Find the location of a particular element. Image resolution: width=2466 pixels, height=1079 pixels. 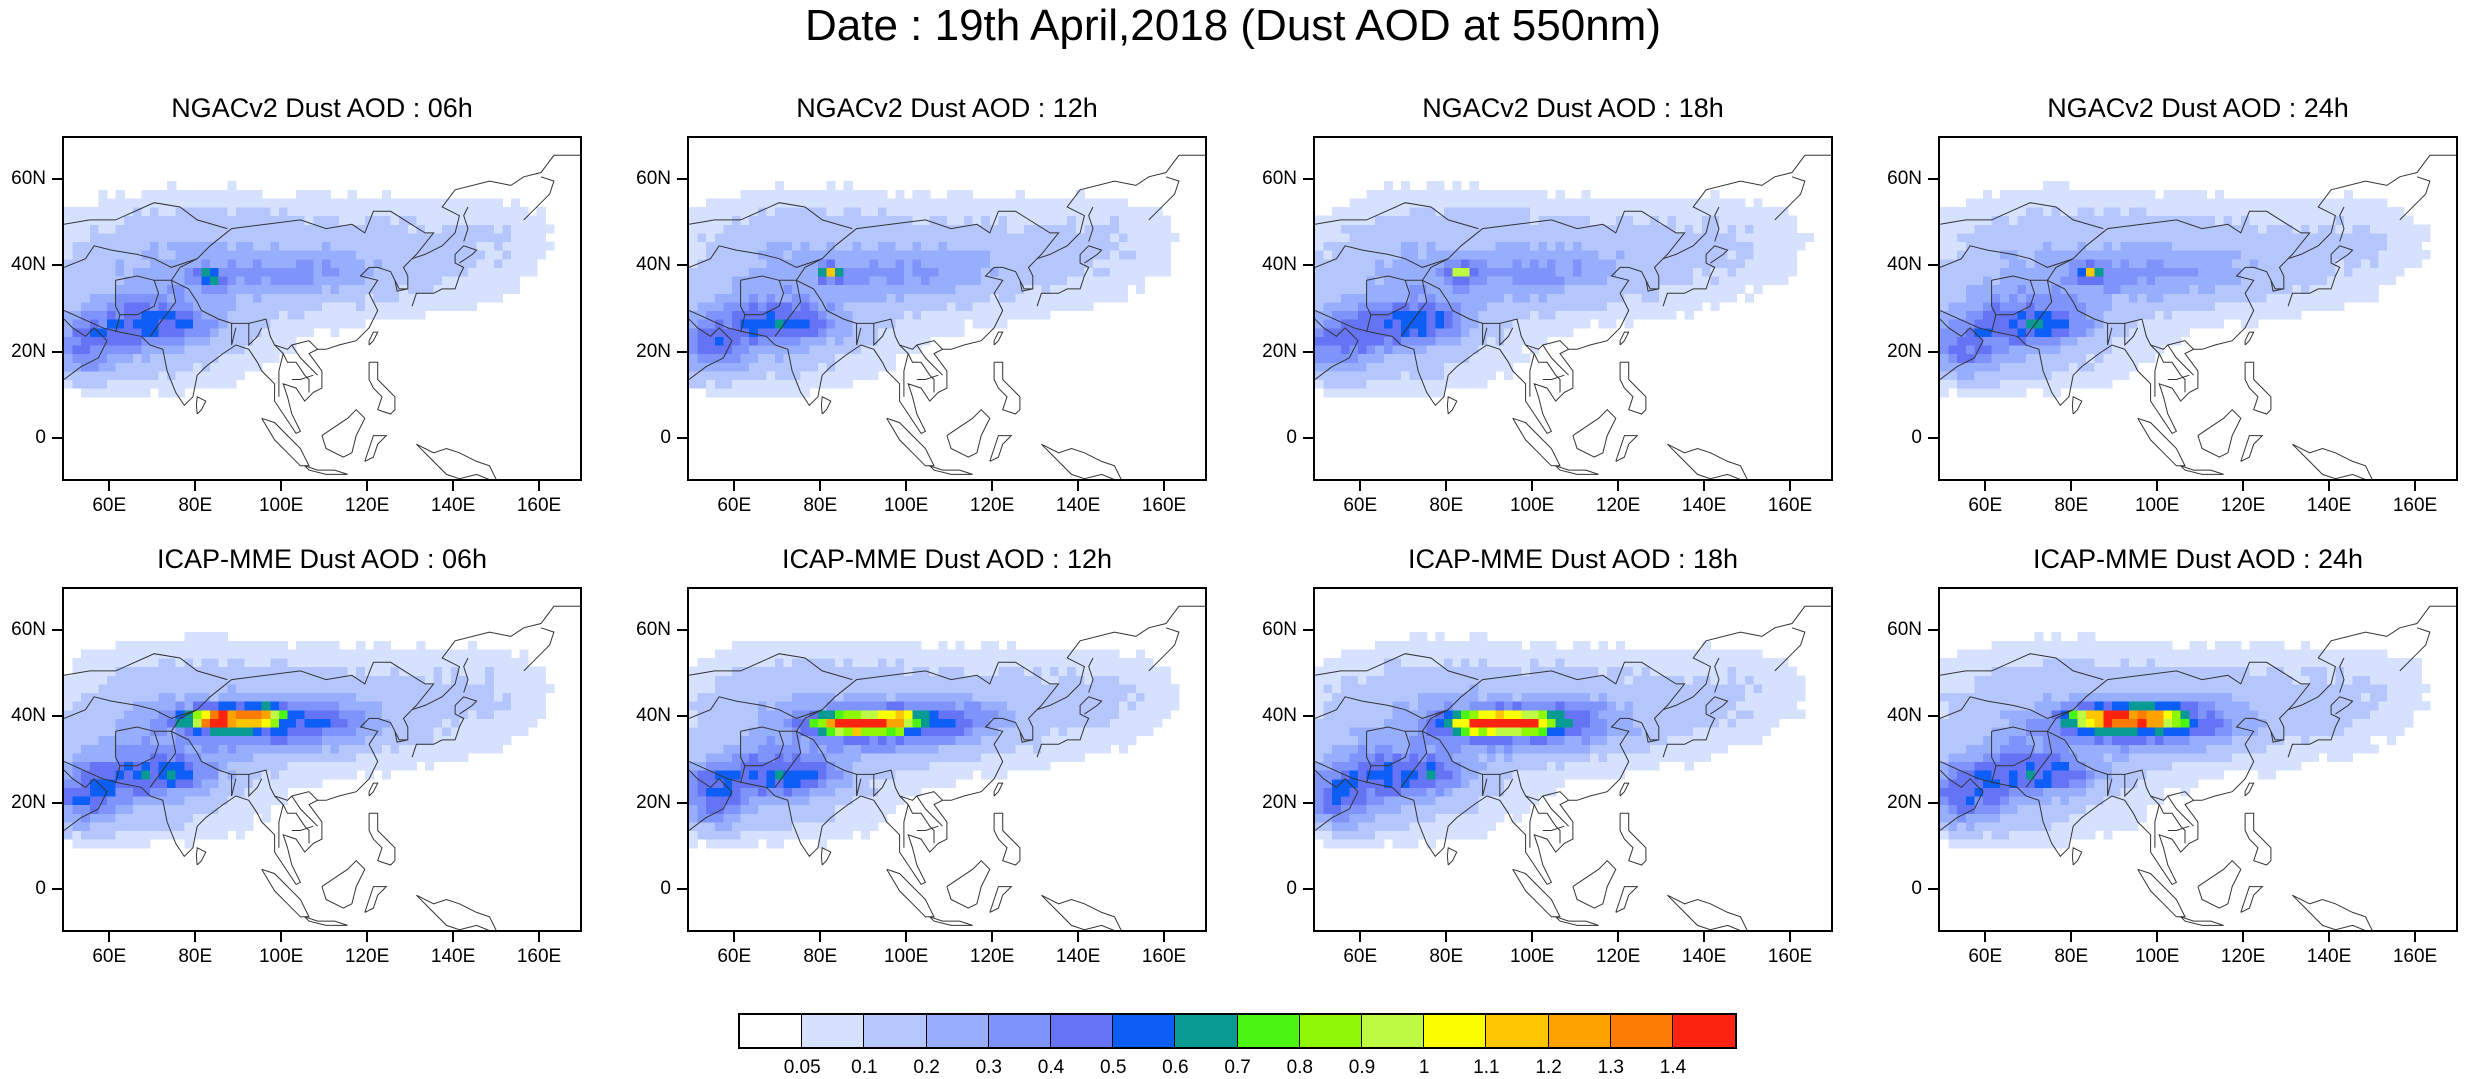

colorbar-label: 0.1 is located at coordinates (864, 1068).